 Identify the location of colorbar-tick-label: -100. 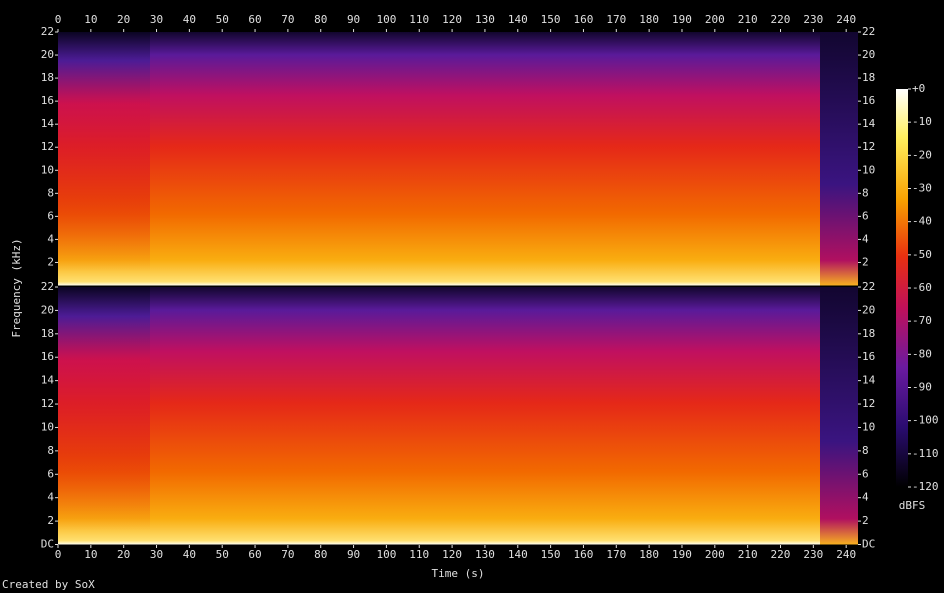
(925, 420).